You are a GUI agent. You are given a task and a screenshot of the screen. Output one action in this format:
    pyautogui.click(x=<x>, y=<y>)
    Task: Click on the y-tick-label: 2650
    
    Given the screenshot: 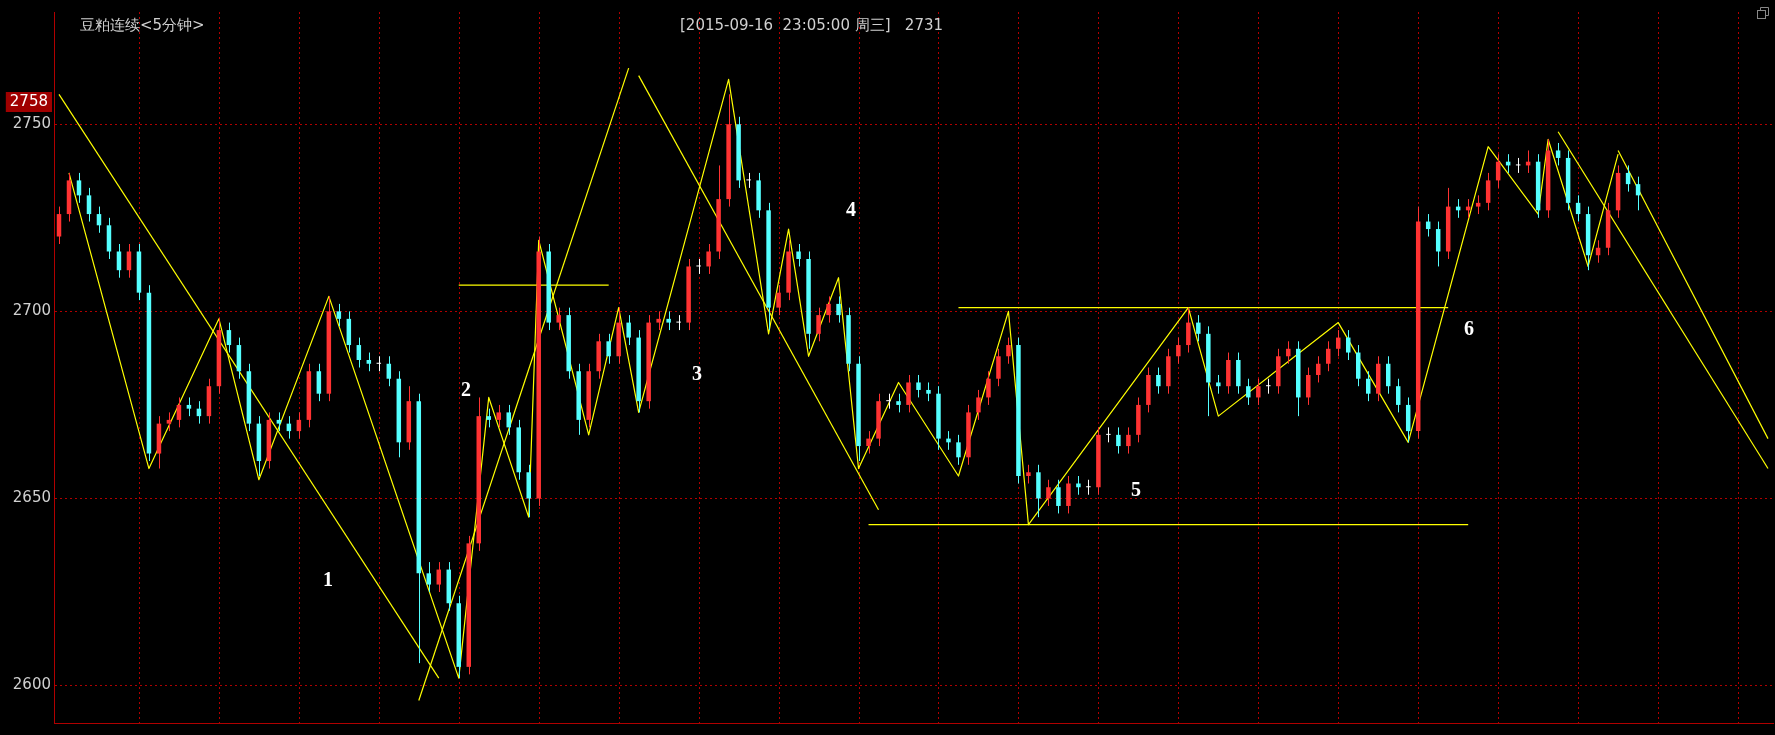 What is the action you would take?
    pyautogui.click(x=31, y=497)
    